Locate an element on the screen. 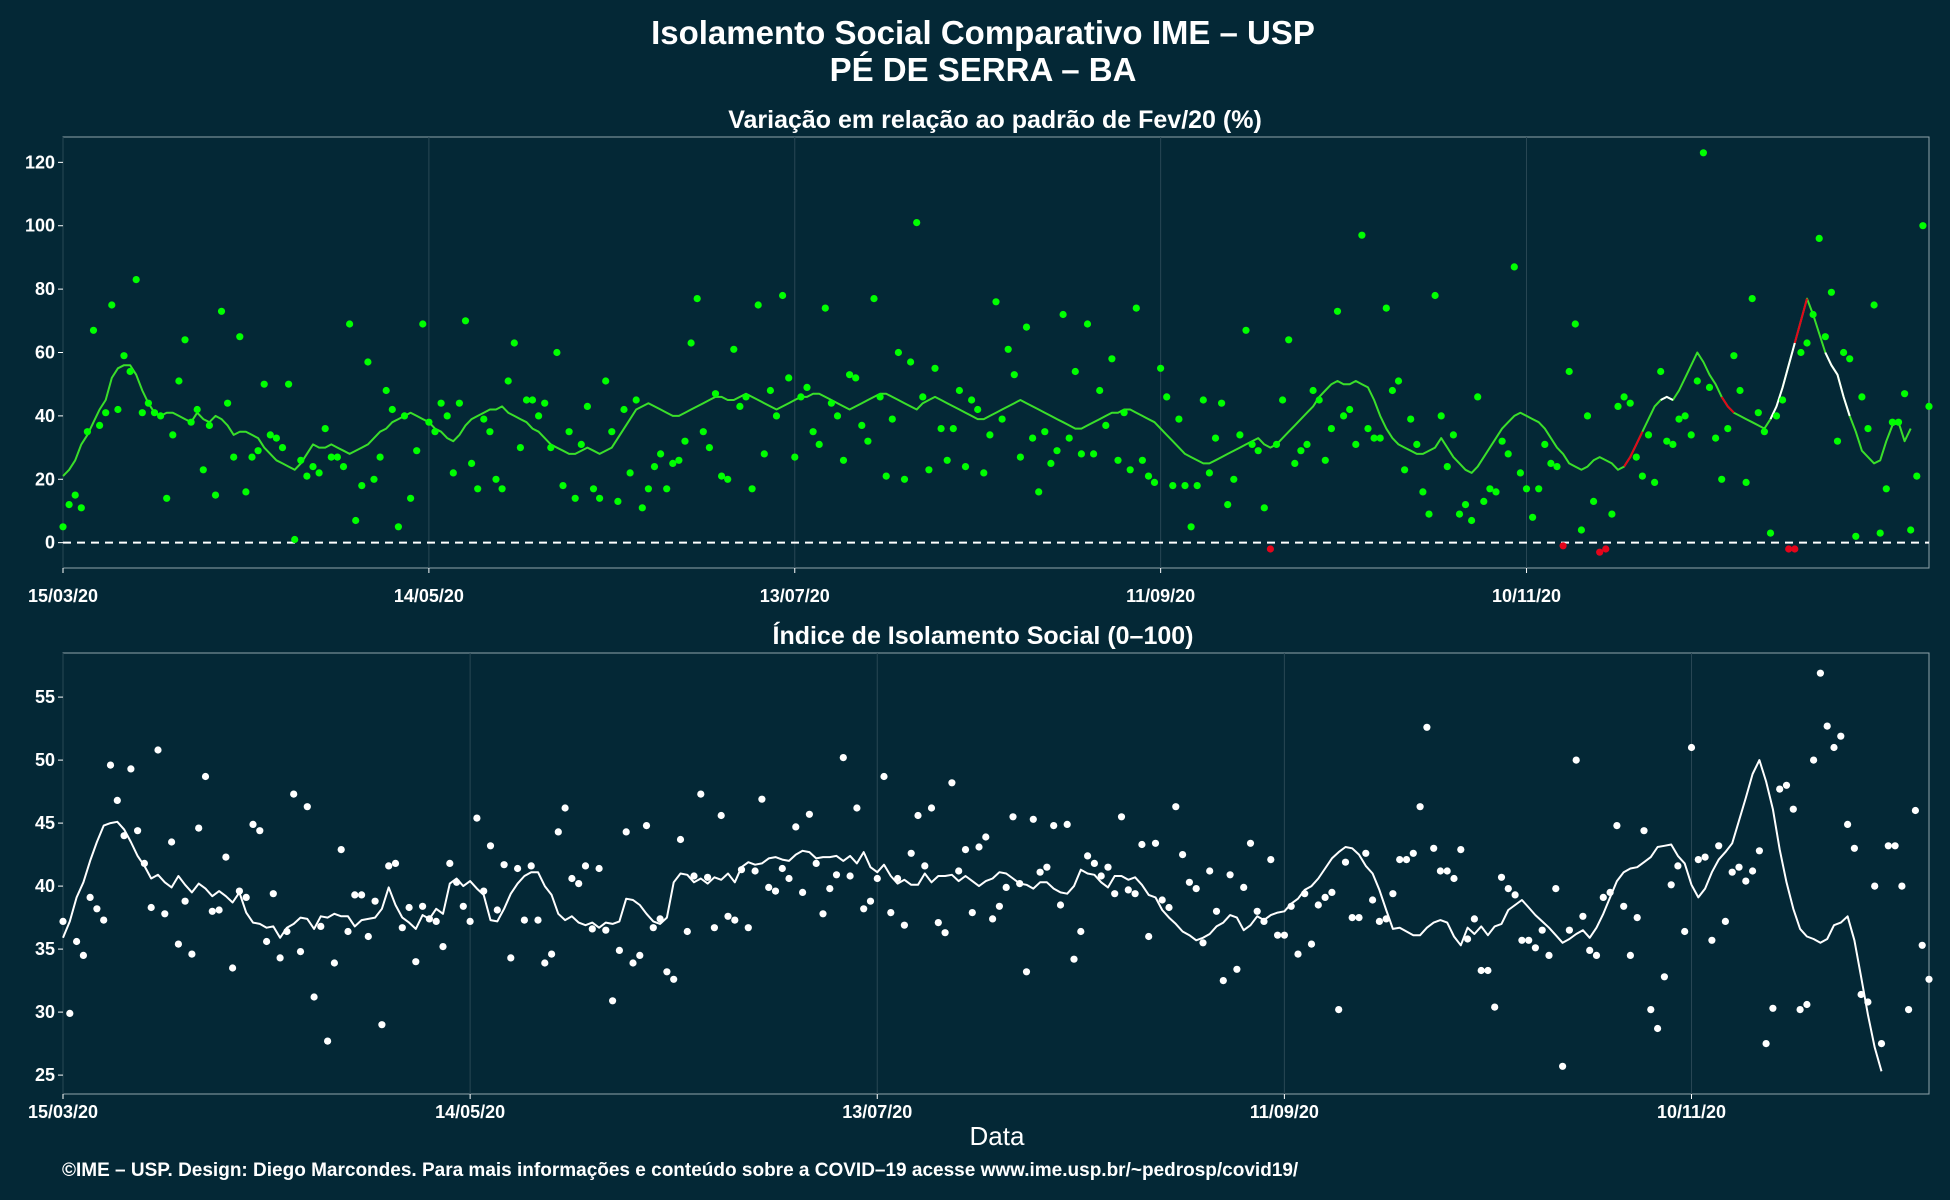  variation-line-highlight-segment is located at coordinates (1837, 384).